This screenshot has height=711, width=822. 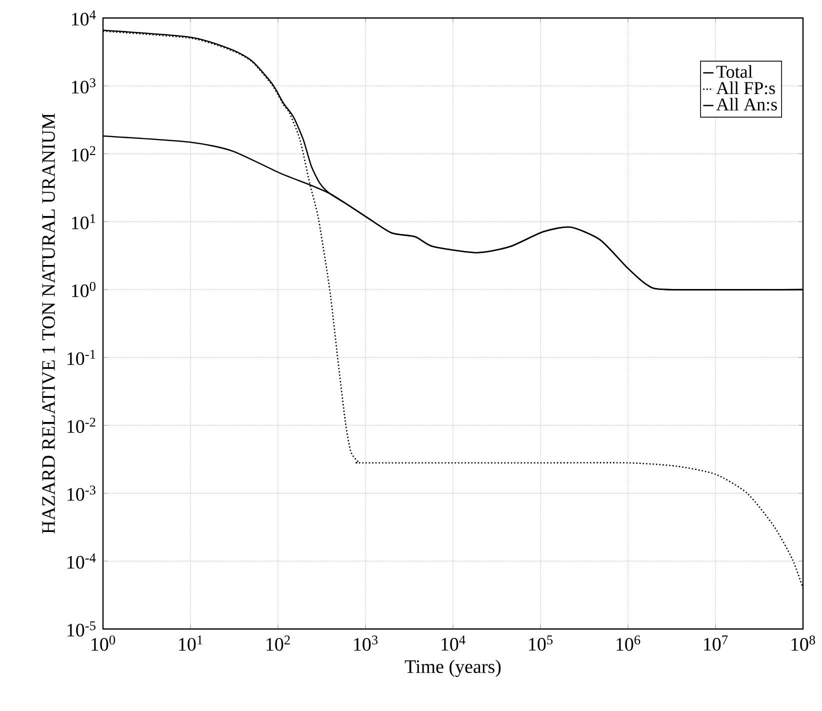 What do you see at coordinates (84, 18) in the screenshot?
I see `y-tick-label: 10$^{4}$` at bounding box center [84, 18].